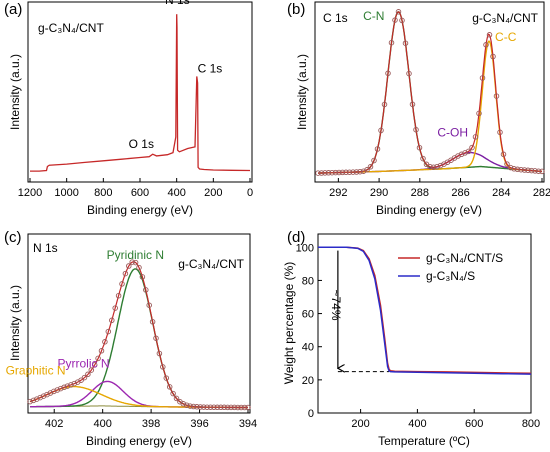 This screenshot has height=452, width=550. What do you see at coordinates (464, 258) in the screenshot?
I see `legend-entry: g-C₃N₄/CNT/S` at bounding box center [464, 258].